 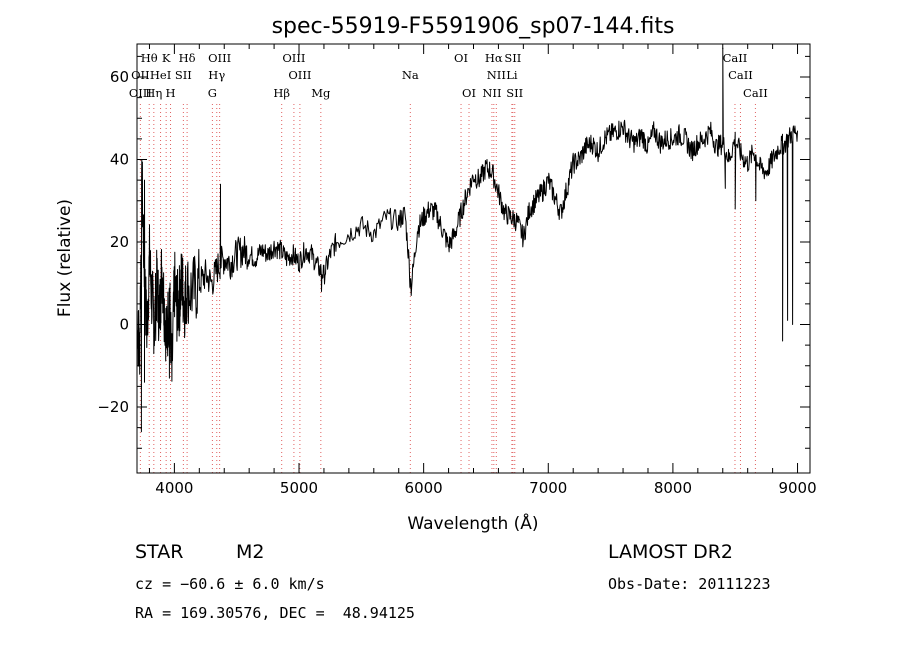 I want to click on object-type: STAR, so click(x=159, y=552).